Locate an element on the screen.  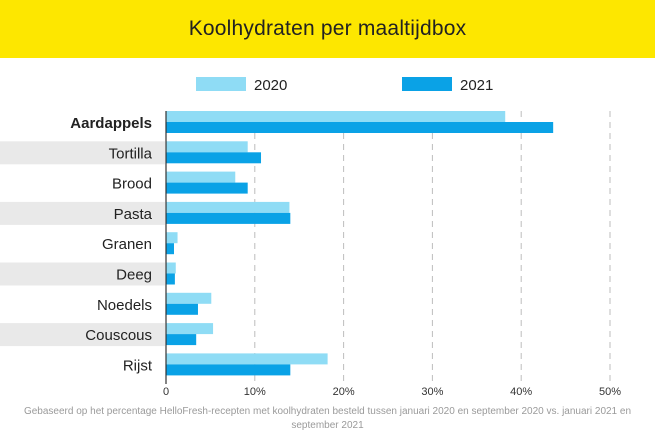
x-tick-label-50: 50% is located at coordinates (610, 392).